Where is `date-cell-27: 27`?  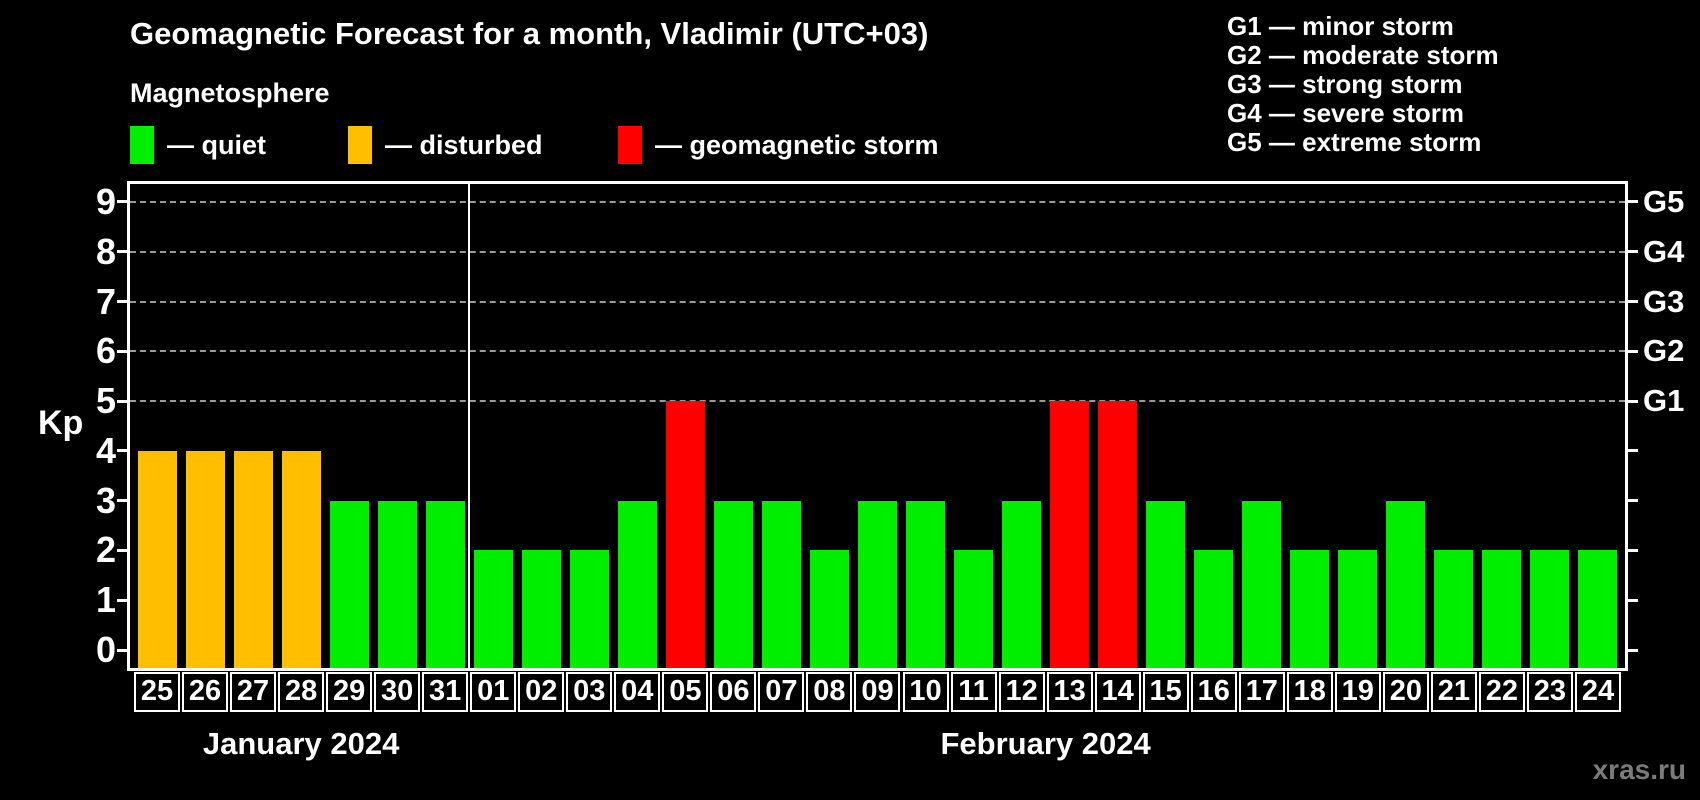
date-cell-27: 27 is located at coordinates (253, 692).